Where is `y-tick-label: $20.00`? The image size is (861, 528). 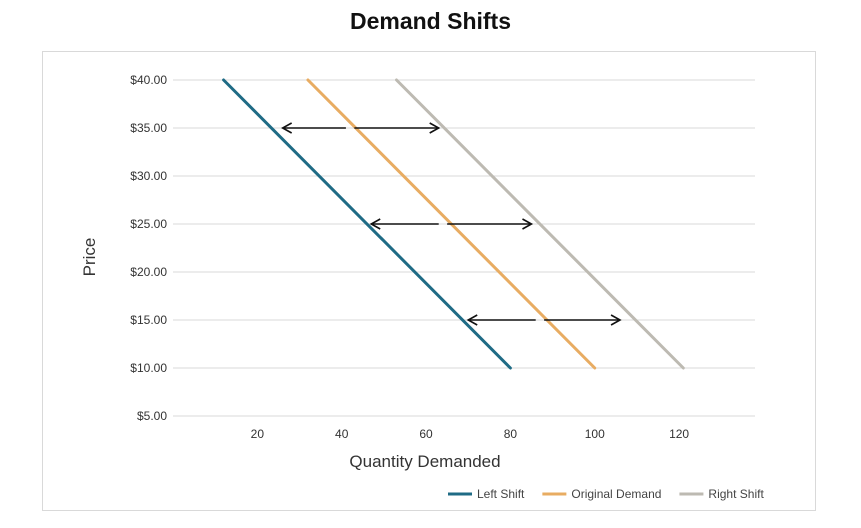
y-tick-label: $20.00 is located at coordinates (148, 272).